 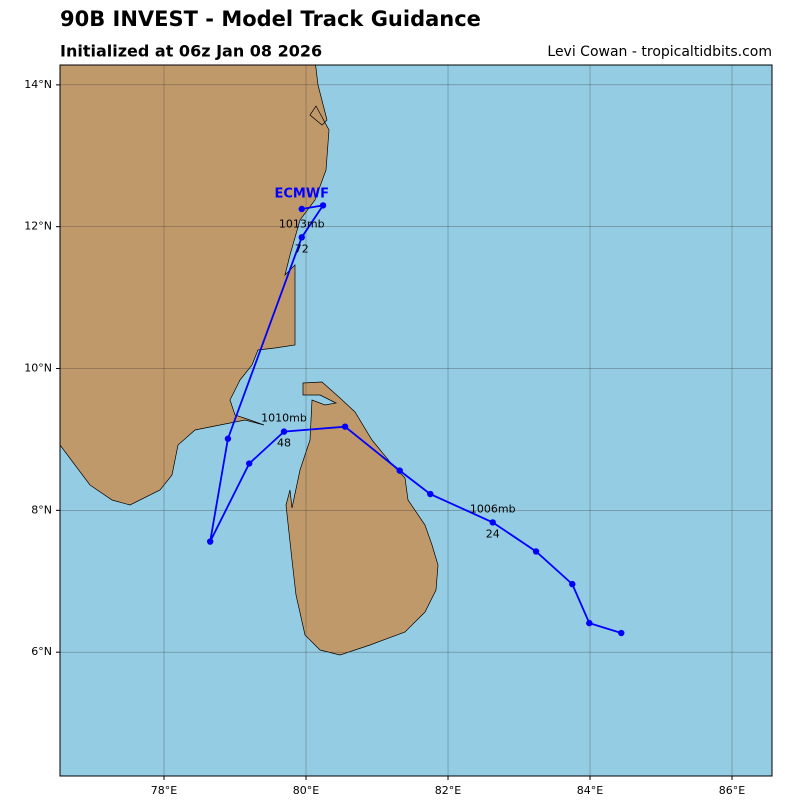 I want to click on pressure-label: 1006mb, so click(x=493, y=508).